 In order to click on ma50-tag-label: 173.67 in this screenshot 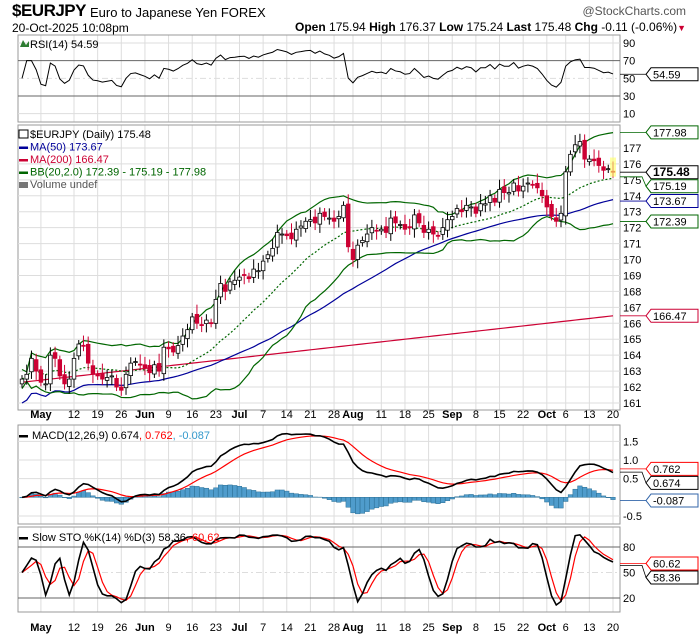, I will do `click(670, 202)`.